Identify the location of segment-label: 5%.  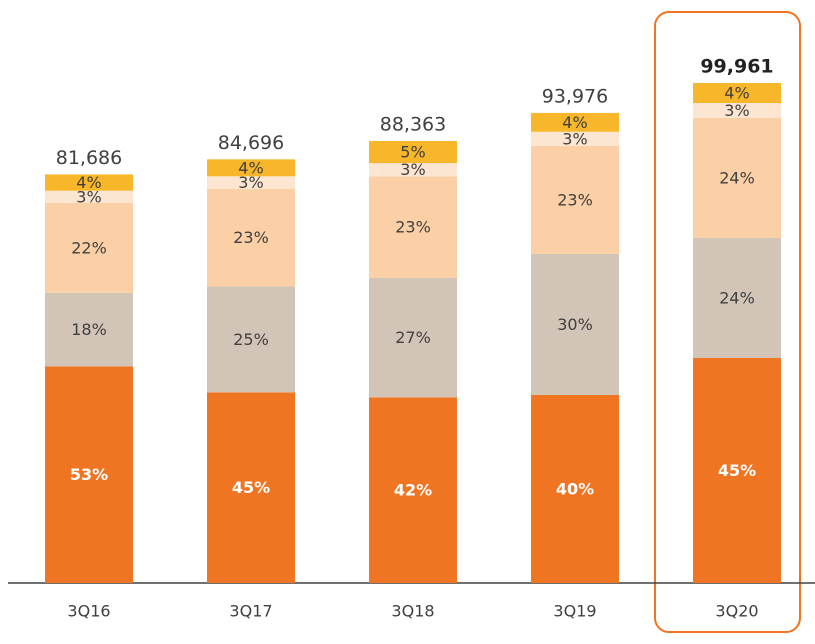
(412, 152).